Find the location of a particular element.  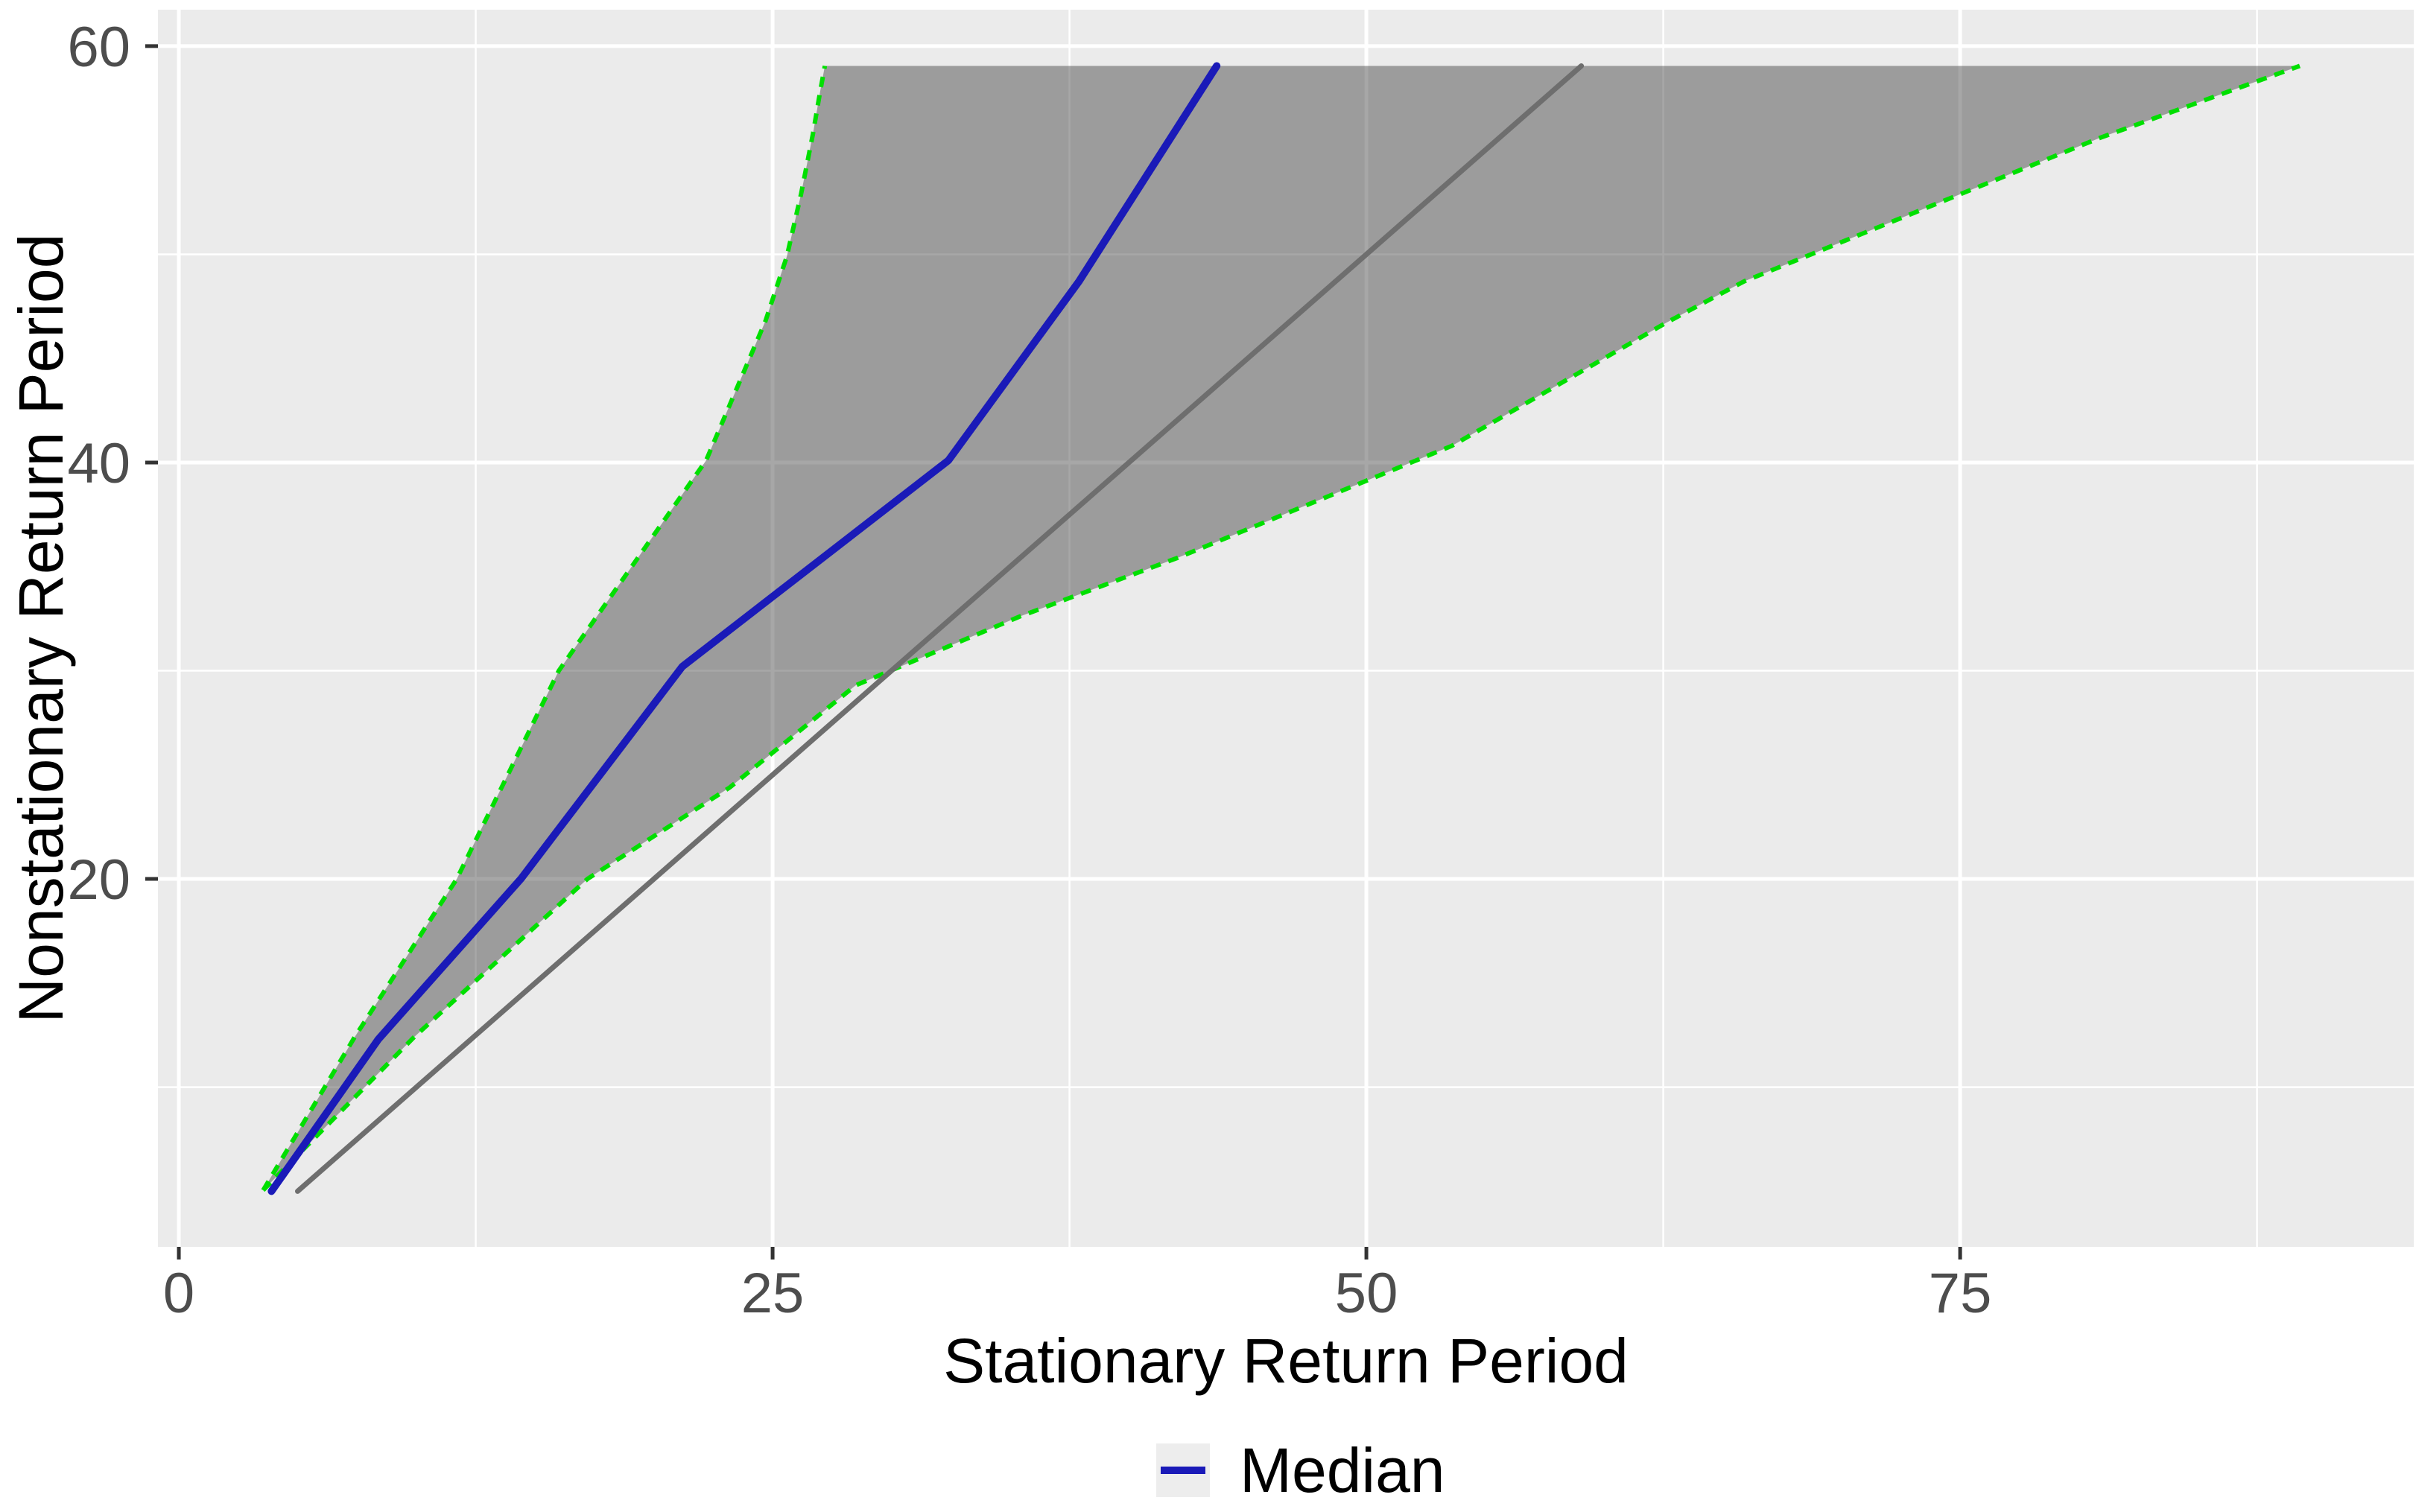

y-tick-label-40: 40 is located at coordinates (98, 463).